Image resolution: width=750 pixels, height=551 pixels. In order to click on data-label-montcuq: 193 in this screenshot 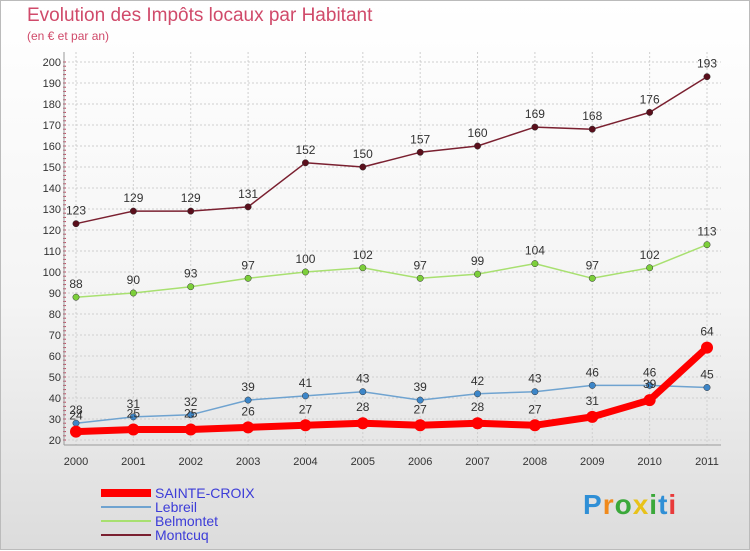, I will do `click(707, 64)`.